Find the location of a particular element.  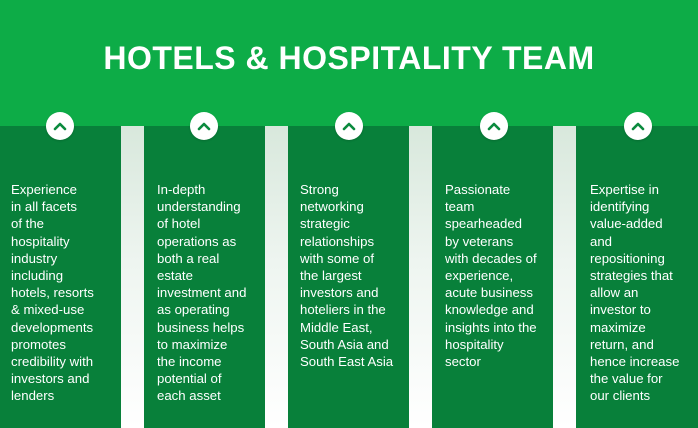

panel-experience is located at coordinates (60, 277).